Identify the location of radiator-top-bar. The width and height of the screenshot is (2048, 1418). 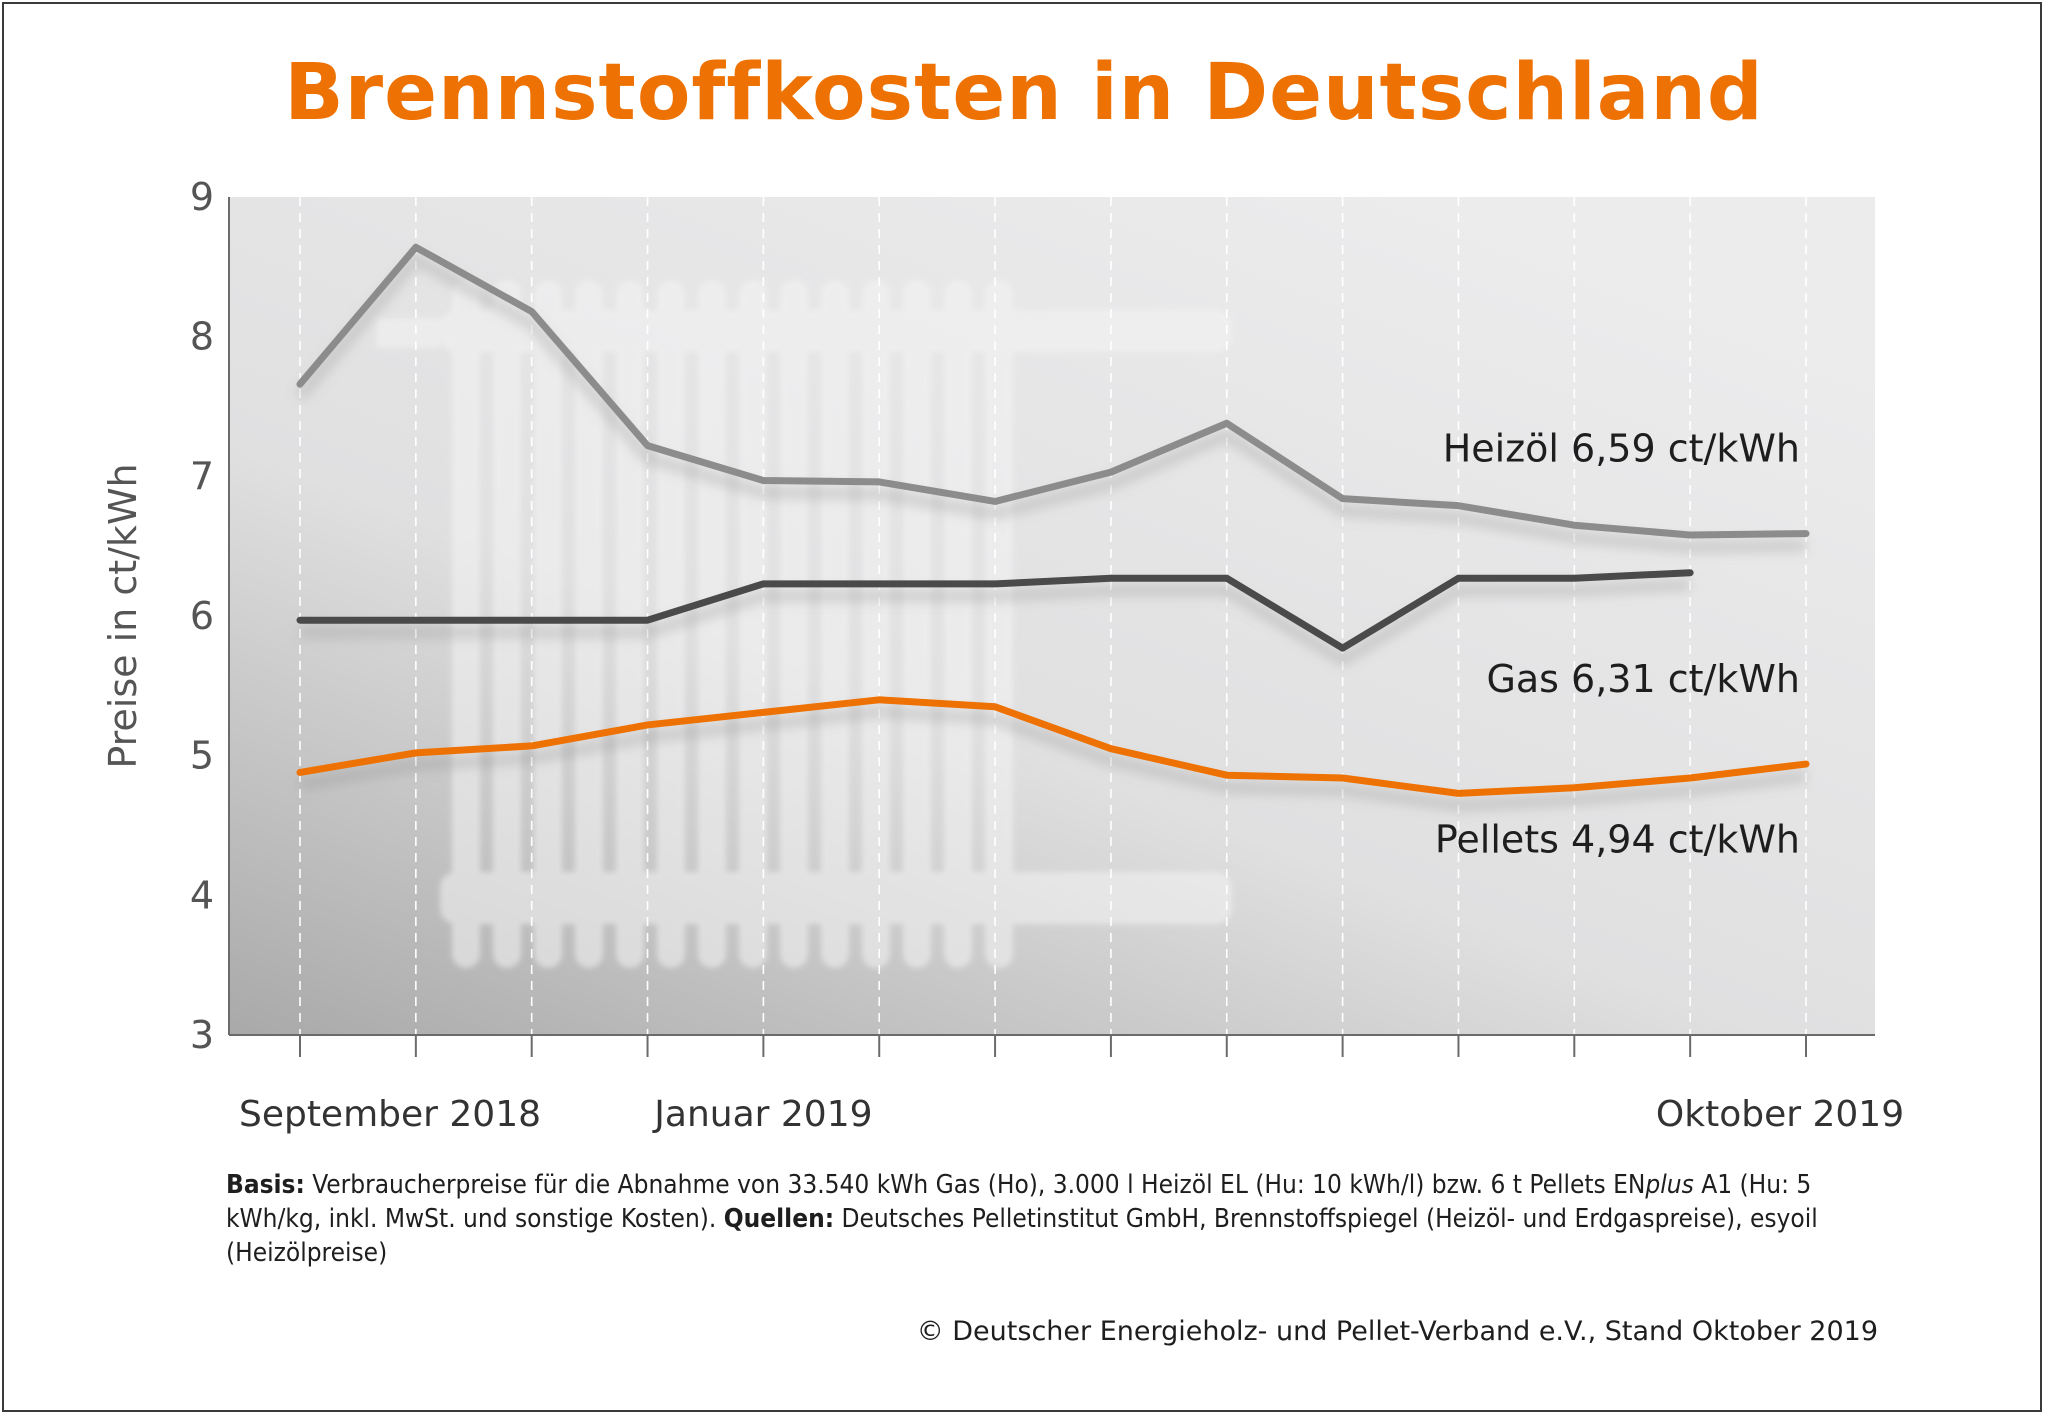
(836, 331).